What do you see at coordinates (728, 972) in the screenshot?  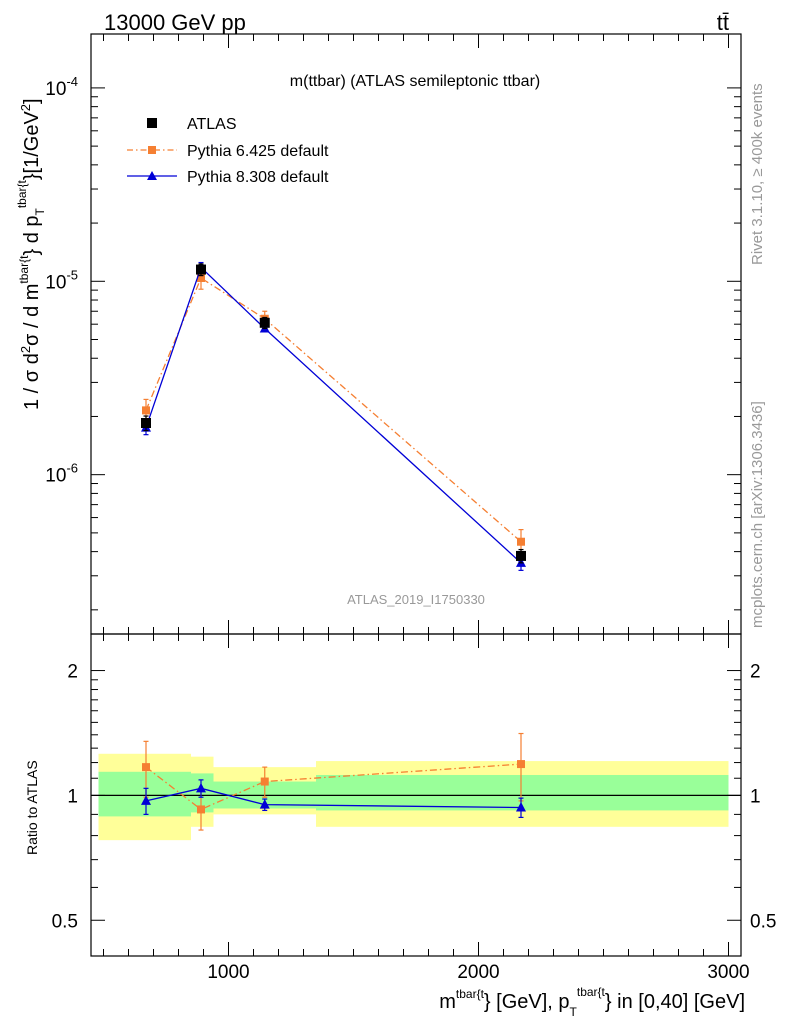 I see `x-tick-label: 3000` at bounding box center [728, 972].